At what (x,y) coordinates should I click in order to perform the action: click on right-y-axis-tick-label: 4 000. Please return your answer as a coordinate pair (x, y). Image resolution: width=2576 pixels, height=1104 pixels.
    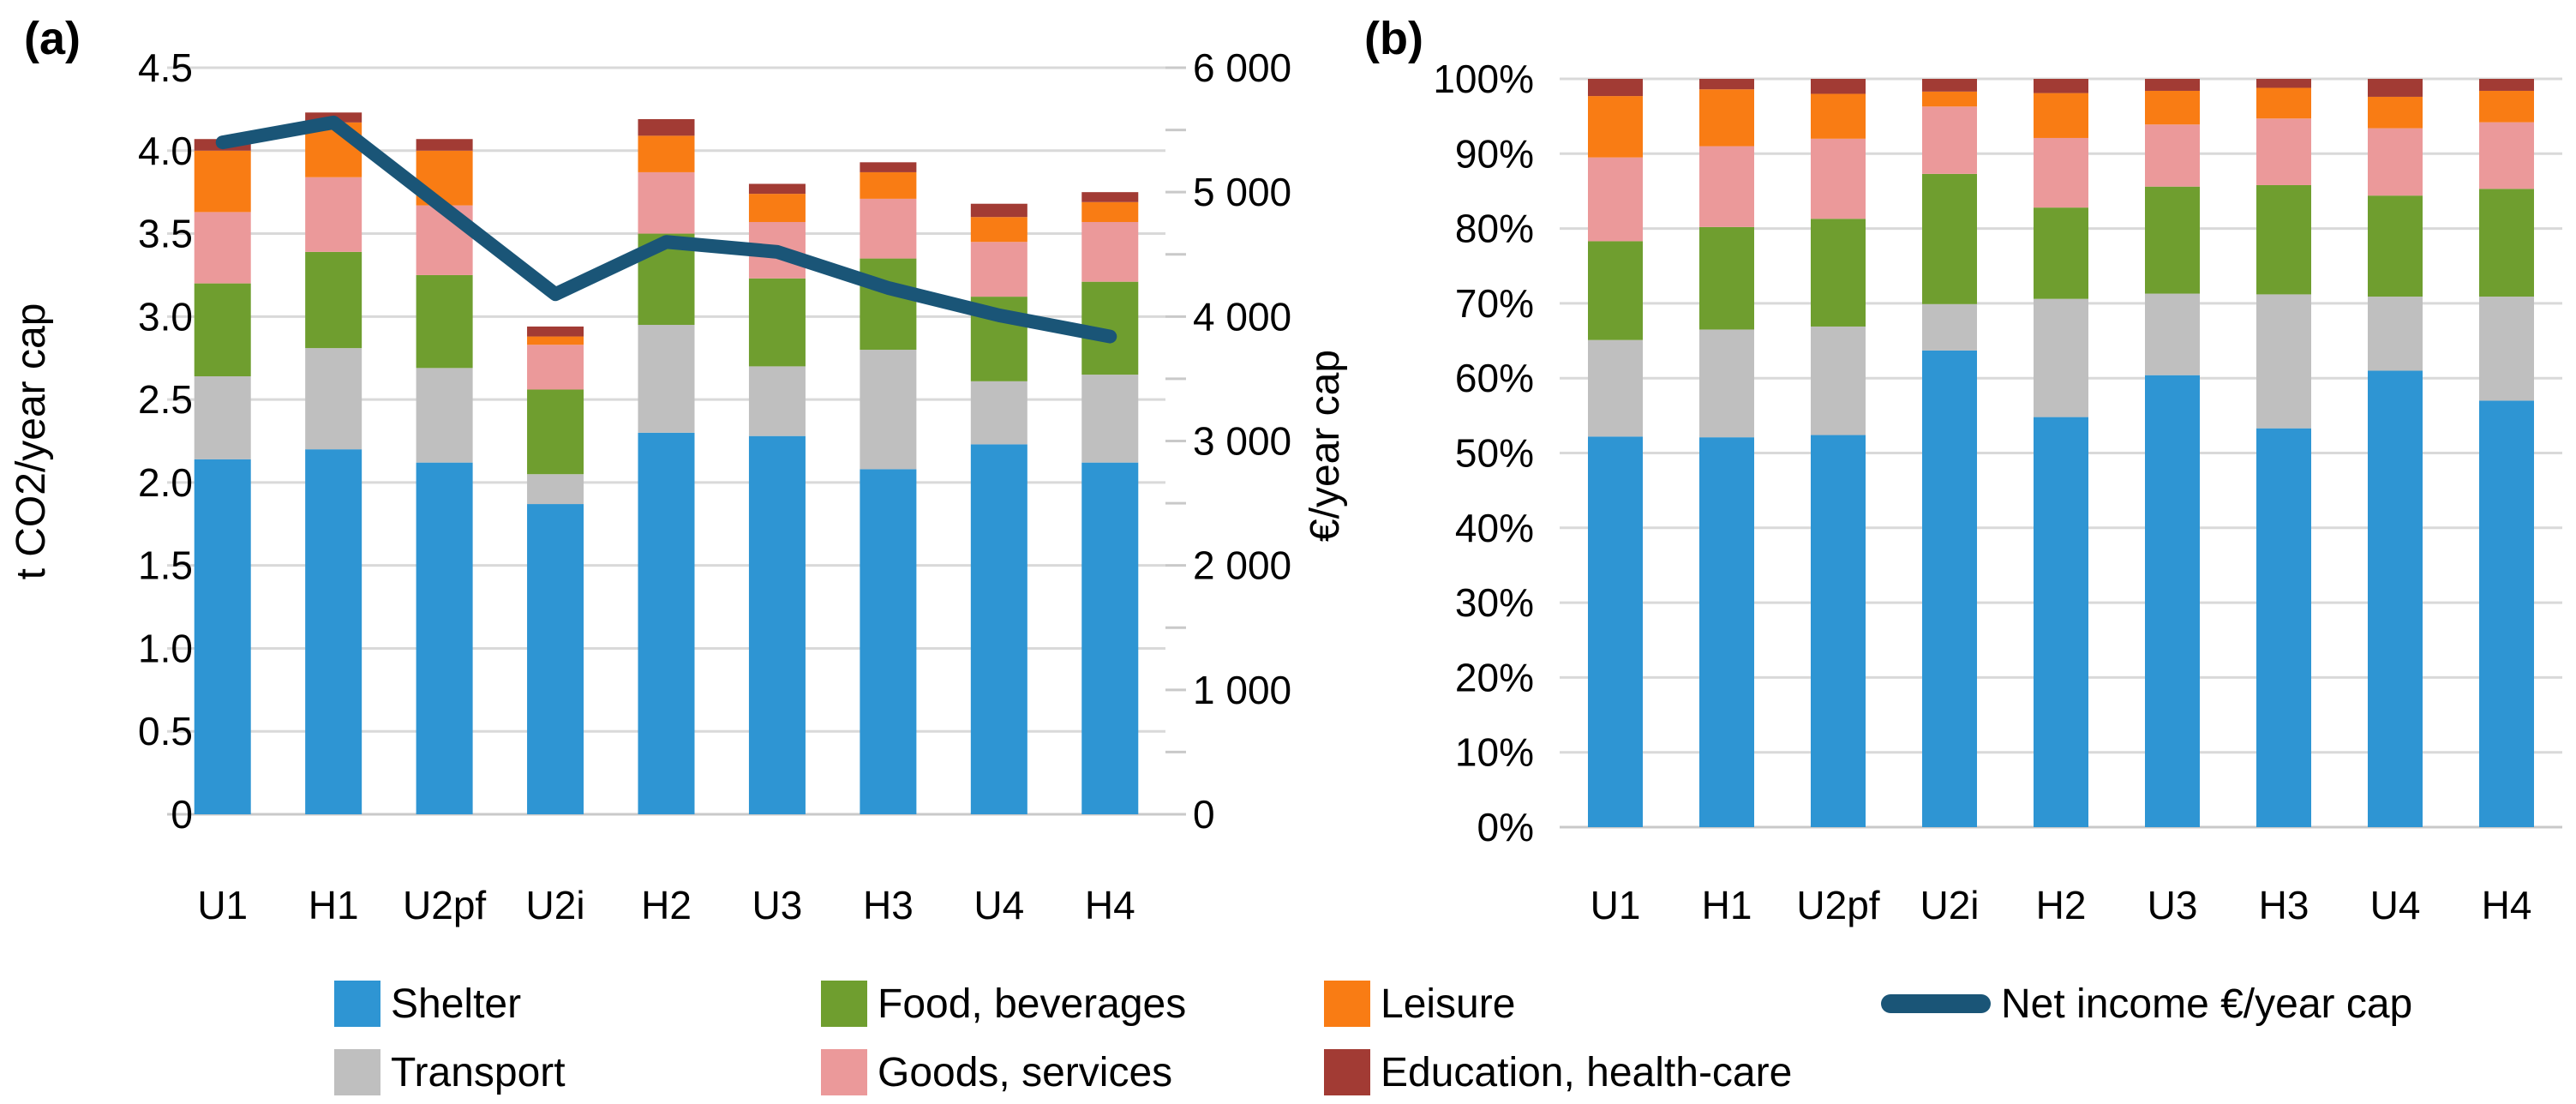
    Looking at the image, I should click on (1242, 316).